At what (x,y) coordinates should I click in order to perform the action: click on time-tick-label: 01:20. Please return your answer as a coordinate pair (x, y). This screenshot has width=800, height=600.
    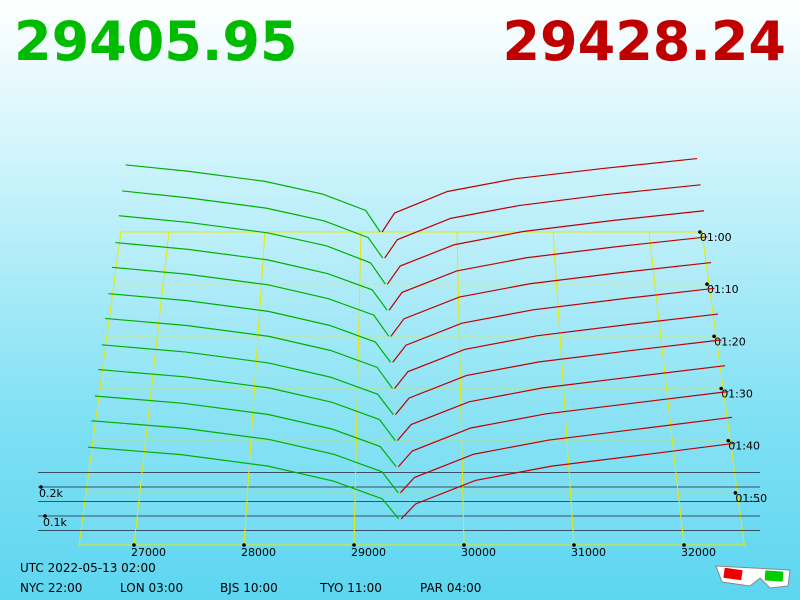
    Looking at the image, I should click on (730, 341).